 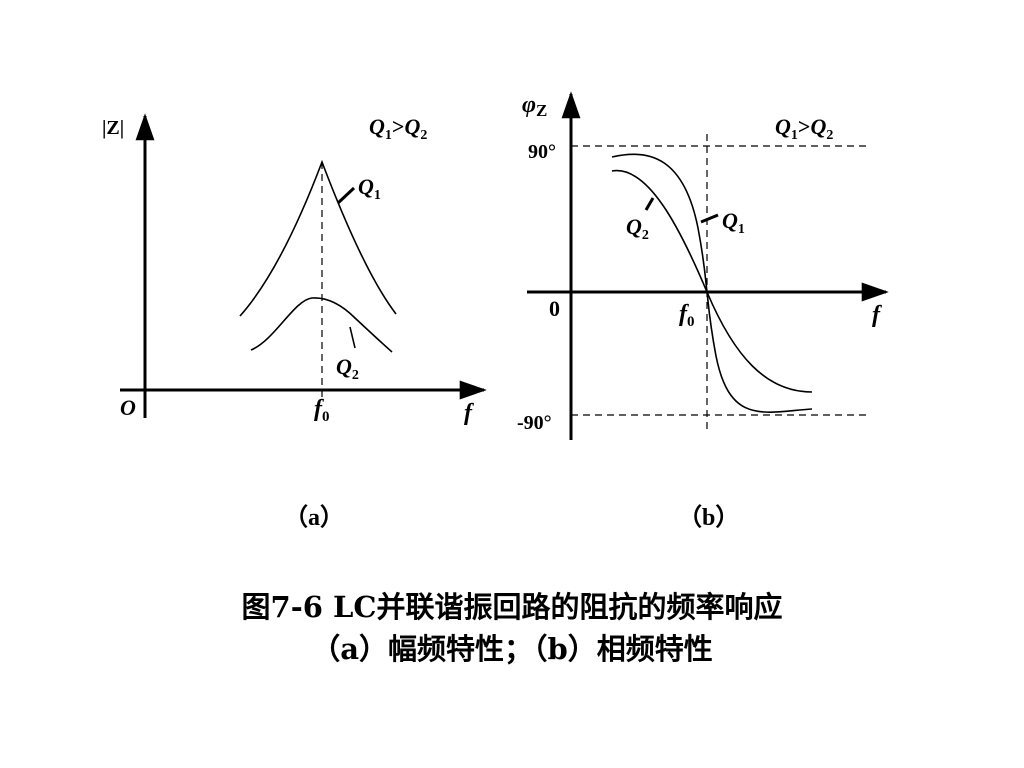 What do you see at coordinates (554, 308) in the screenshot?
I see `panel-b-origin-label: 0` at bounding box center [554, 308].